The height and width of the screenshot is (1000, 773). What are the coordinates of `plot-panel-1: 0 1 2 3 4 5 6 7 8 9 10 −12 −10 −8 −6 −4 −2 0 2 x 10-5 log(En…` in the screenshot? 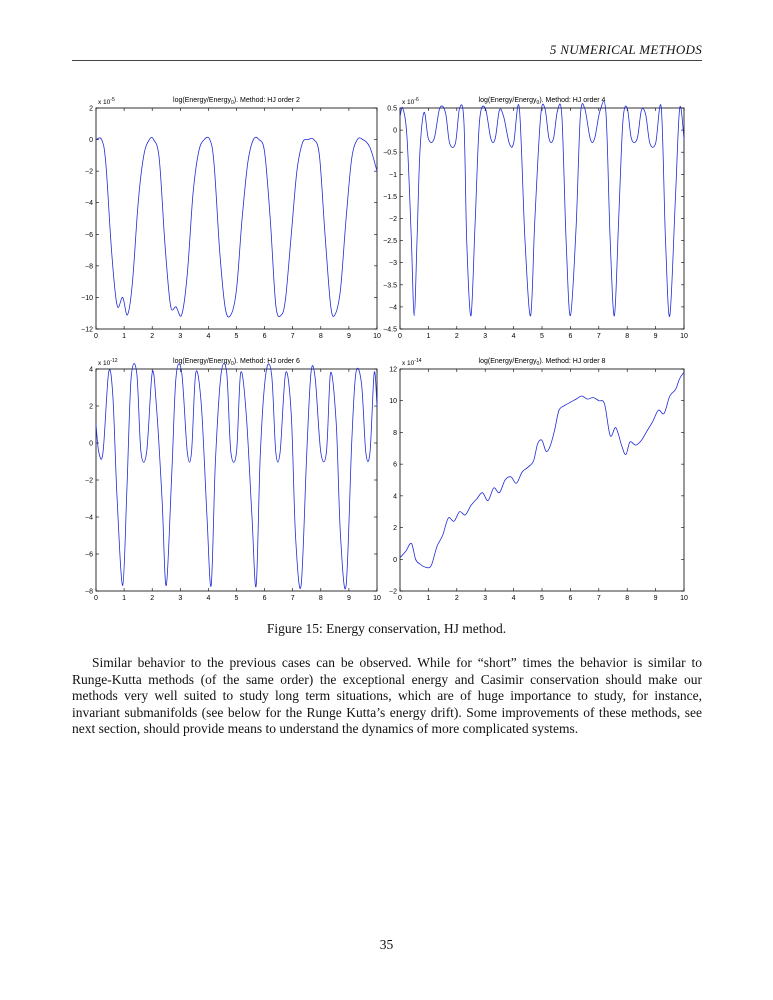 It's located at (231, 218).